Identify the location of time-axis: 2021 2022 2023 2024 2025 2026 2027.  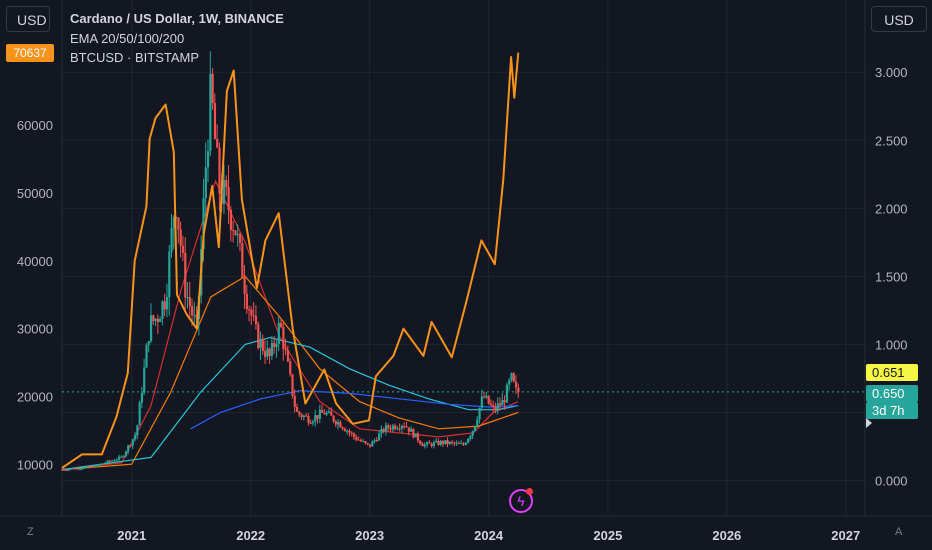
(488, 535).